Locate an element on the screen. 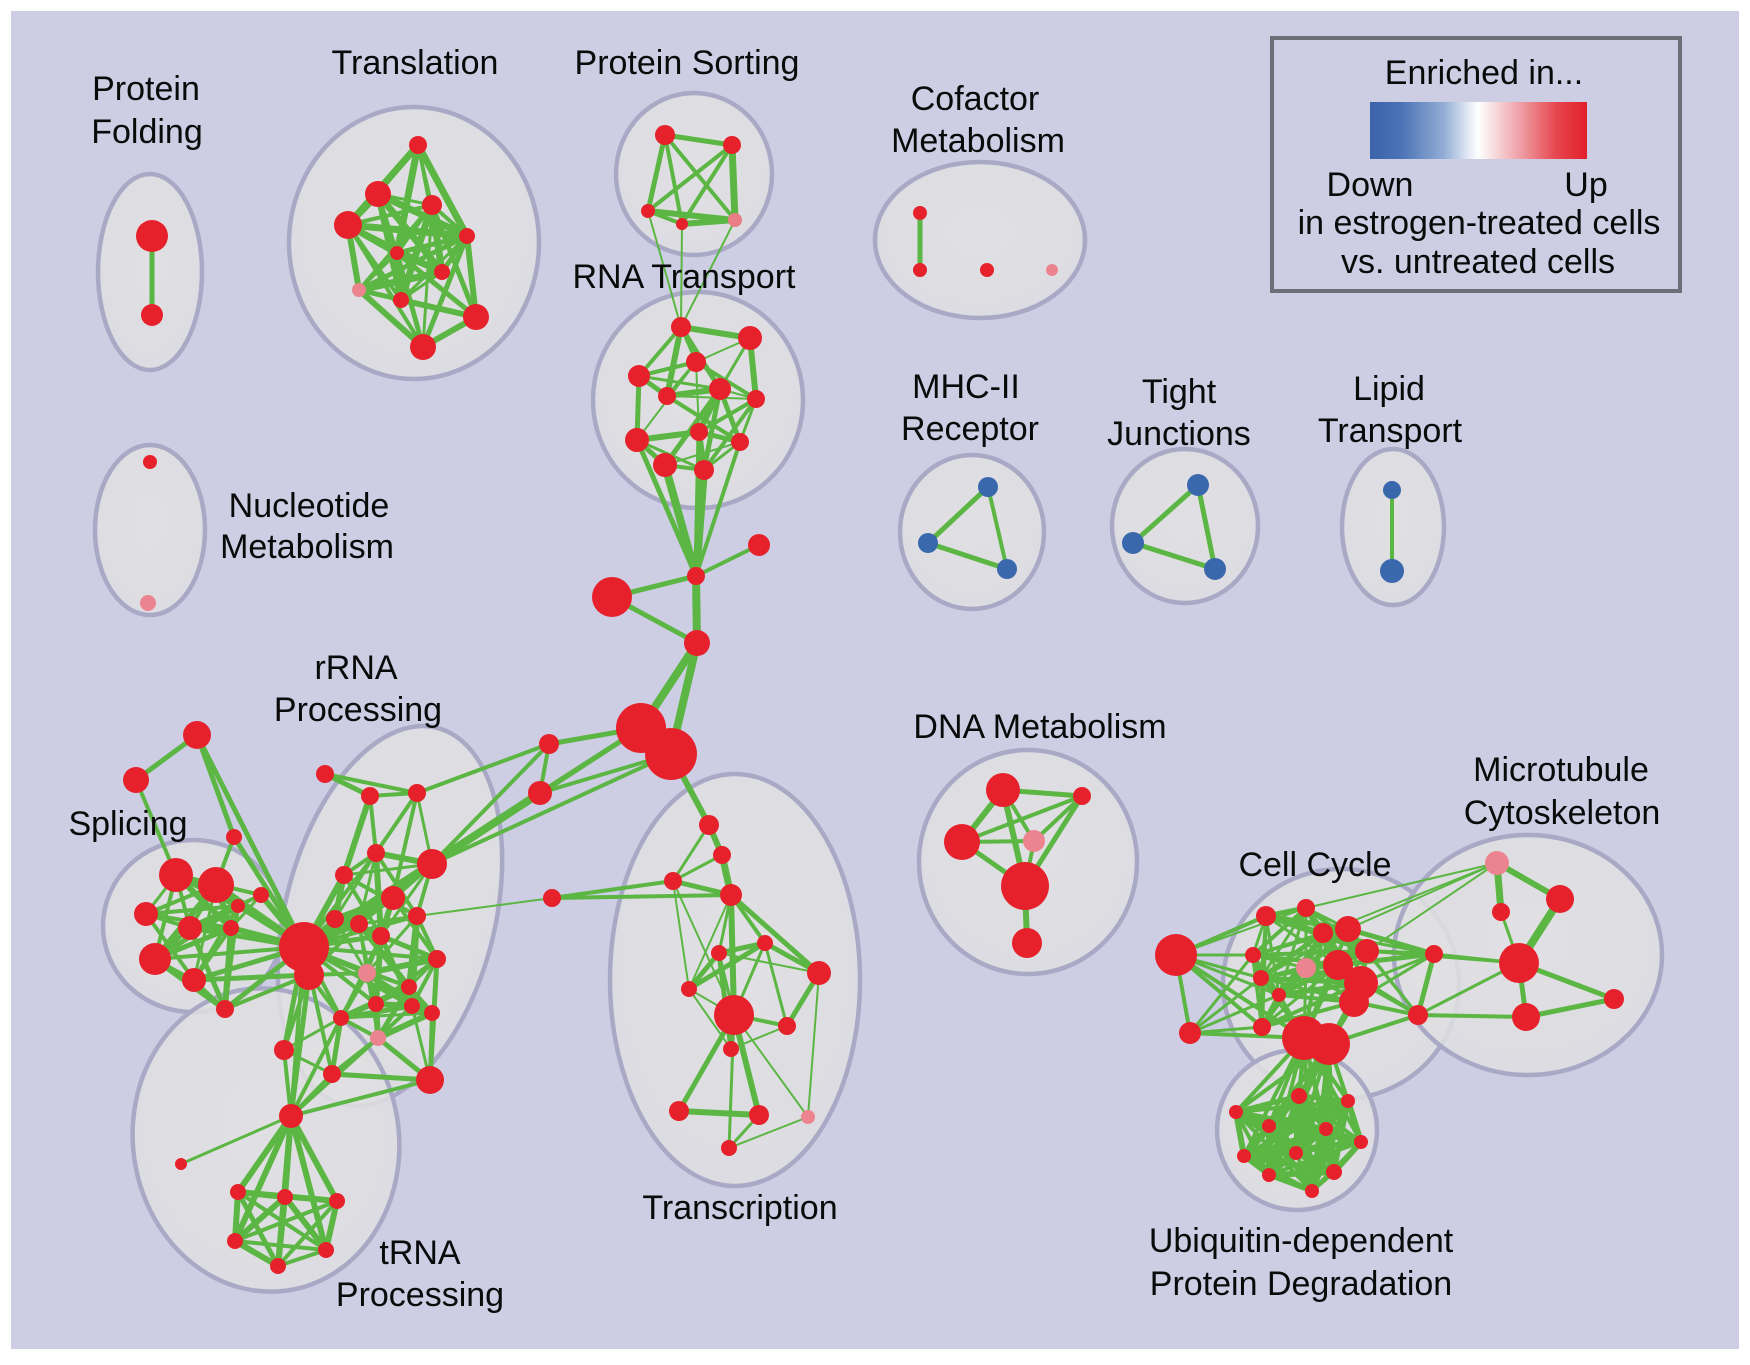 This screenshot has height=1365, width=1750. svg-text: Down is located at coordinates (1370, 185).